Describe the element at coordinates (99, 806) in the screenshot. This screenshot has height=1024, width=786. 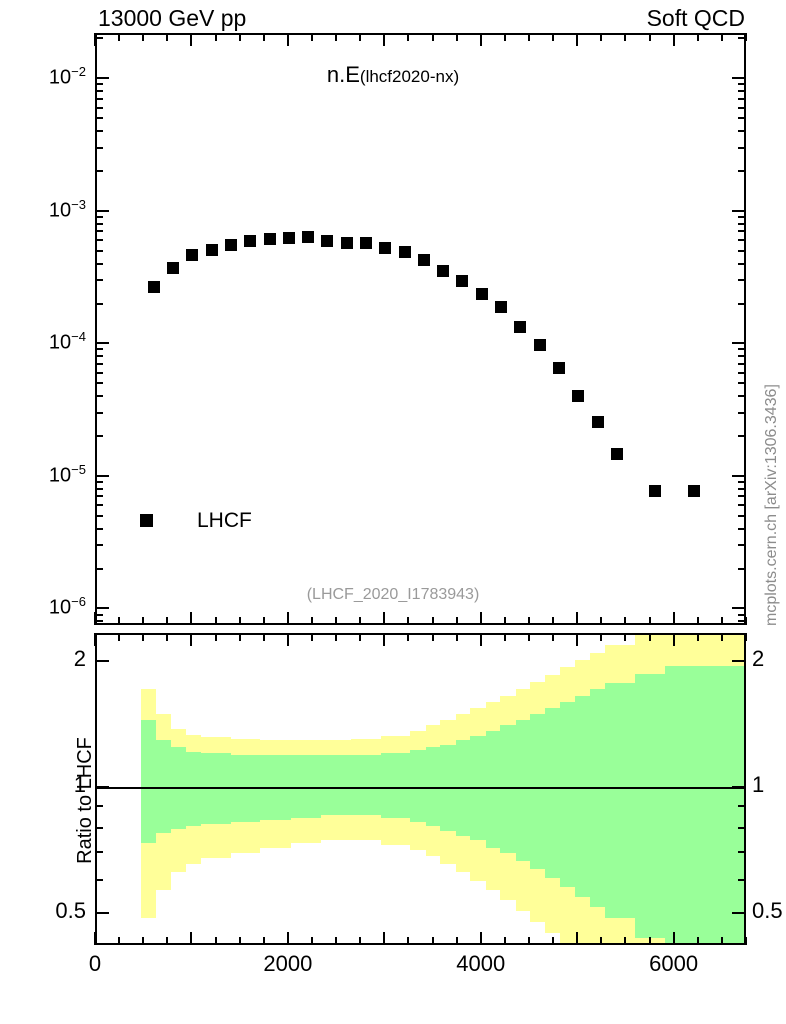
I see `ratio-y-minor-tick` at that location.